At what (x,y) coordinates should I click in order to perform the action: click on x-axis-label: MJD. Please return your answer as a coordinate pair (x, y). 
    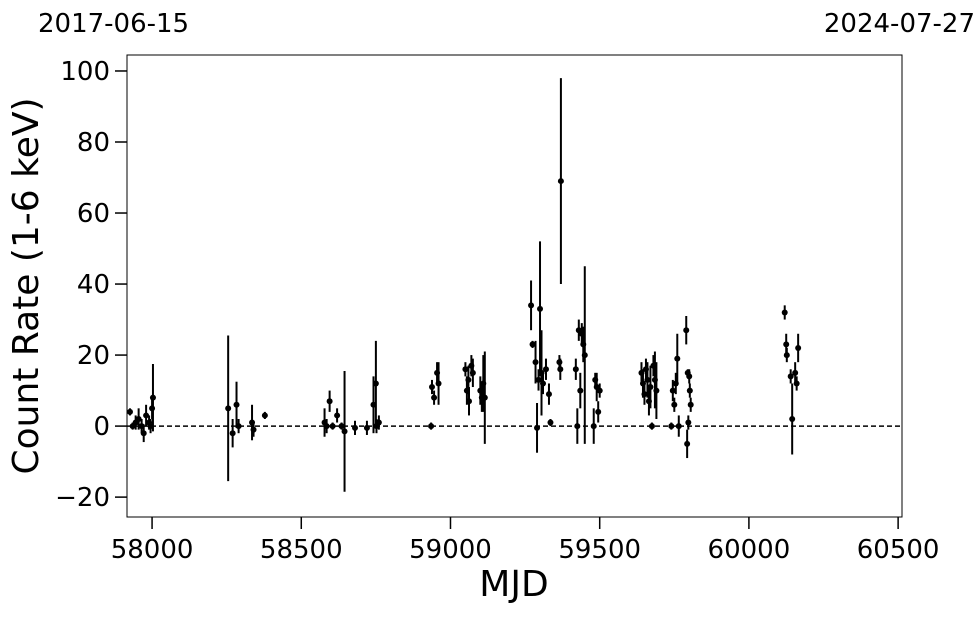
    Looking at the image, I should click on (513, 584).